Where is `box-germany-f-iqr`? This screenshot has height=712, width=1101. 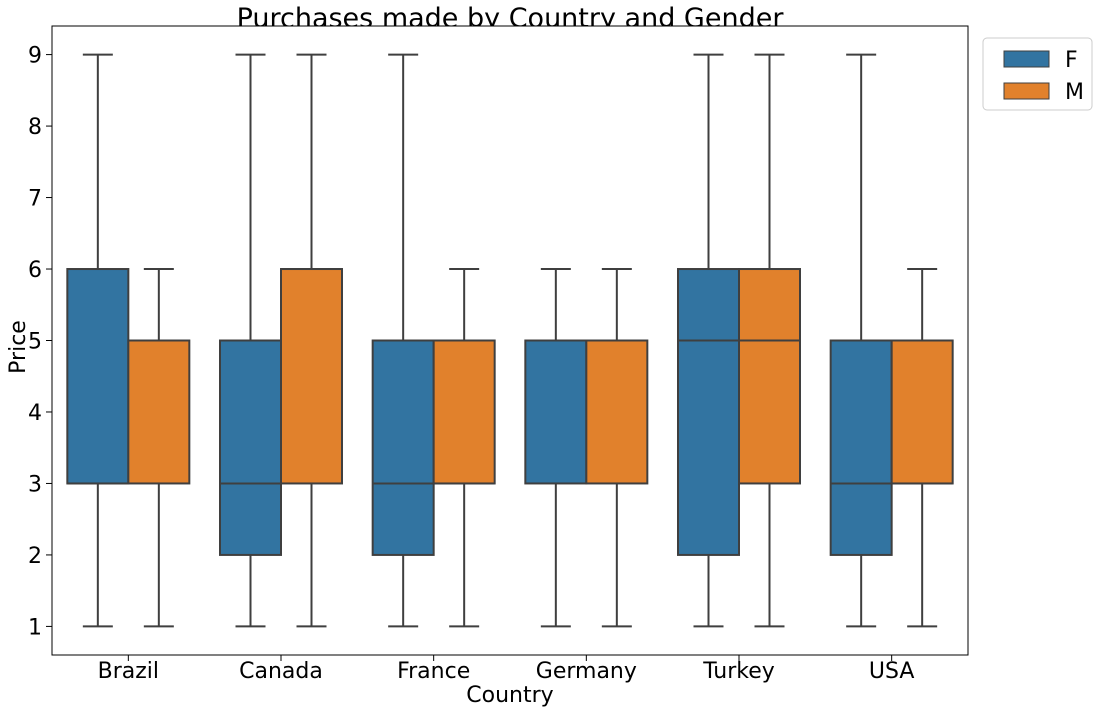 box-germany-f-iqr is located at coordinates (556, 412).